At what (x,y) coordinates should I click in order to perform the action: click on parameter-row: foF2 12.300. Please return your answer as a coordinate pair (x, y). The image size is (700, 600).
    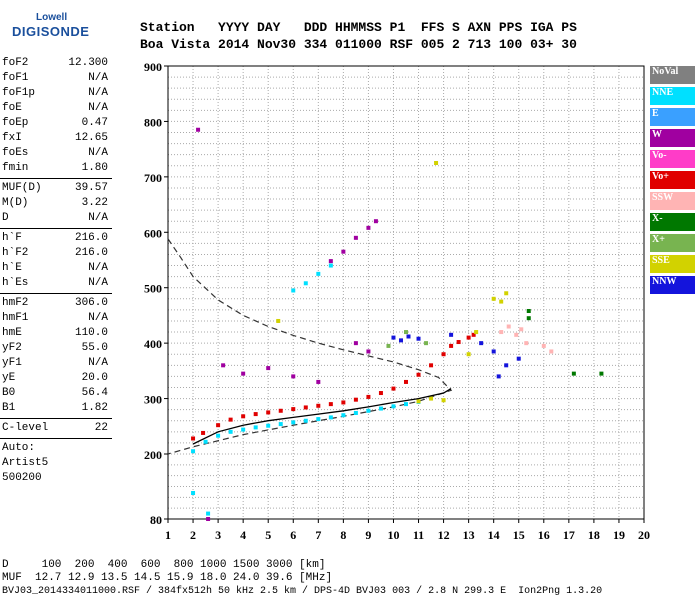
    Looking at the image, I should click on (56, 63).